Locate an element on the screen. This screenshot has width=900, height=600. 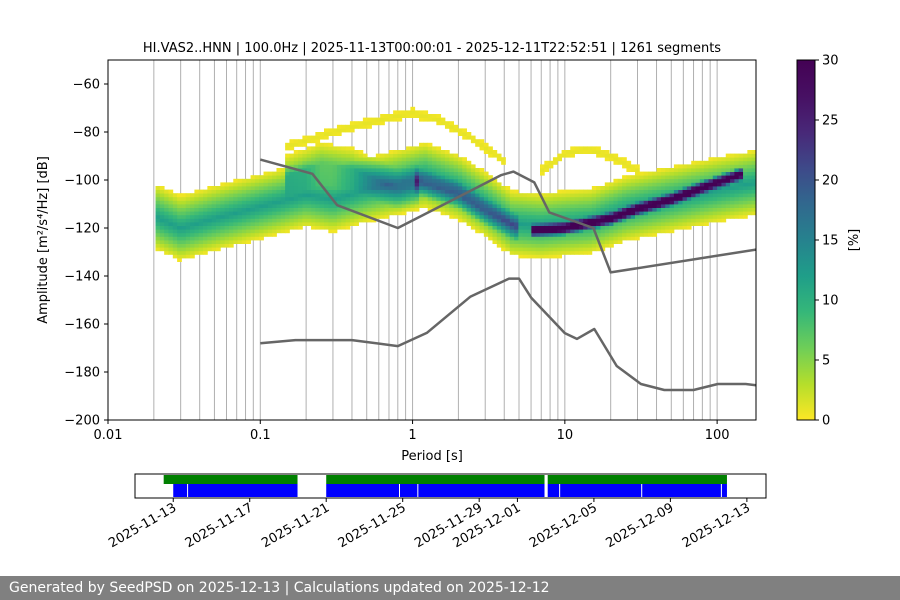
y-tick-label: −140 is located at coordinates (82, 277).